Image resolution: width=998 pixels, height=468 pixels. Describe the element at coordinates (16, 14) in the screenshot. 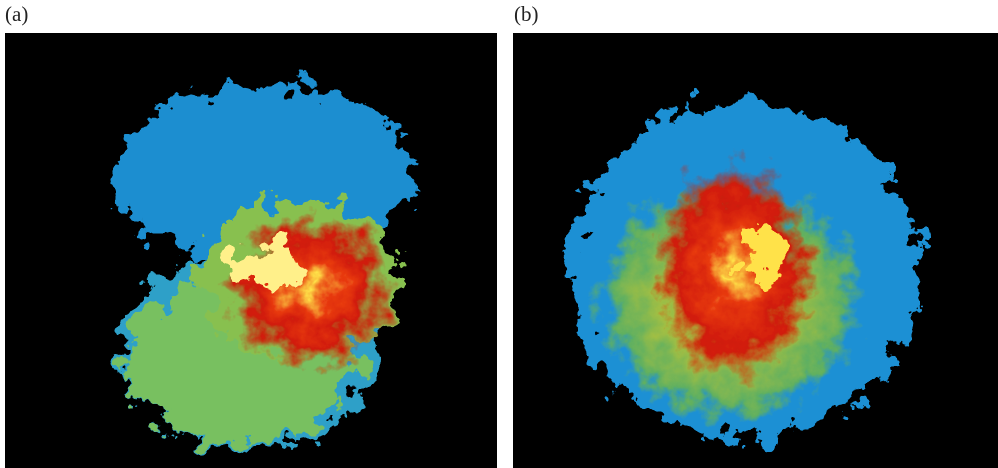

I see `panel-label: (a)` at that location.